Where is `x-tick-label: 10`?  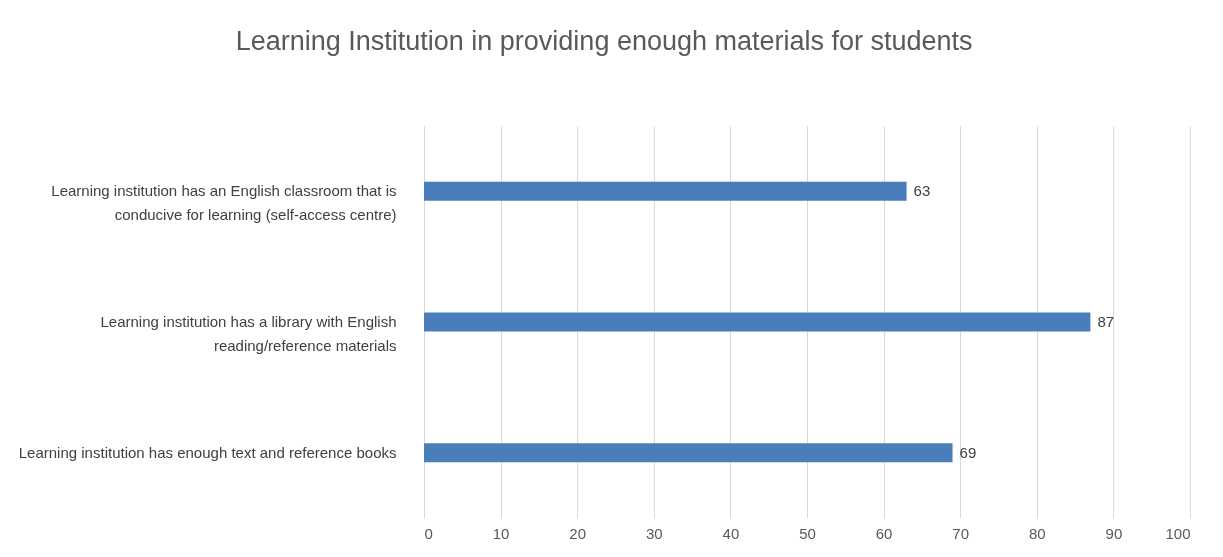
x-tick-label: 10 is located at coordinates (501, 533).